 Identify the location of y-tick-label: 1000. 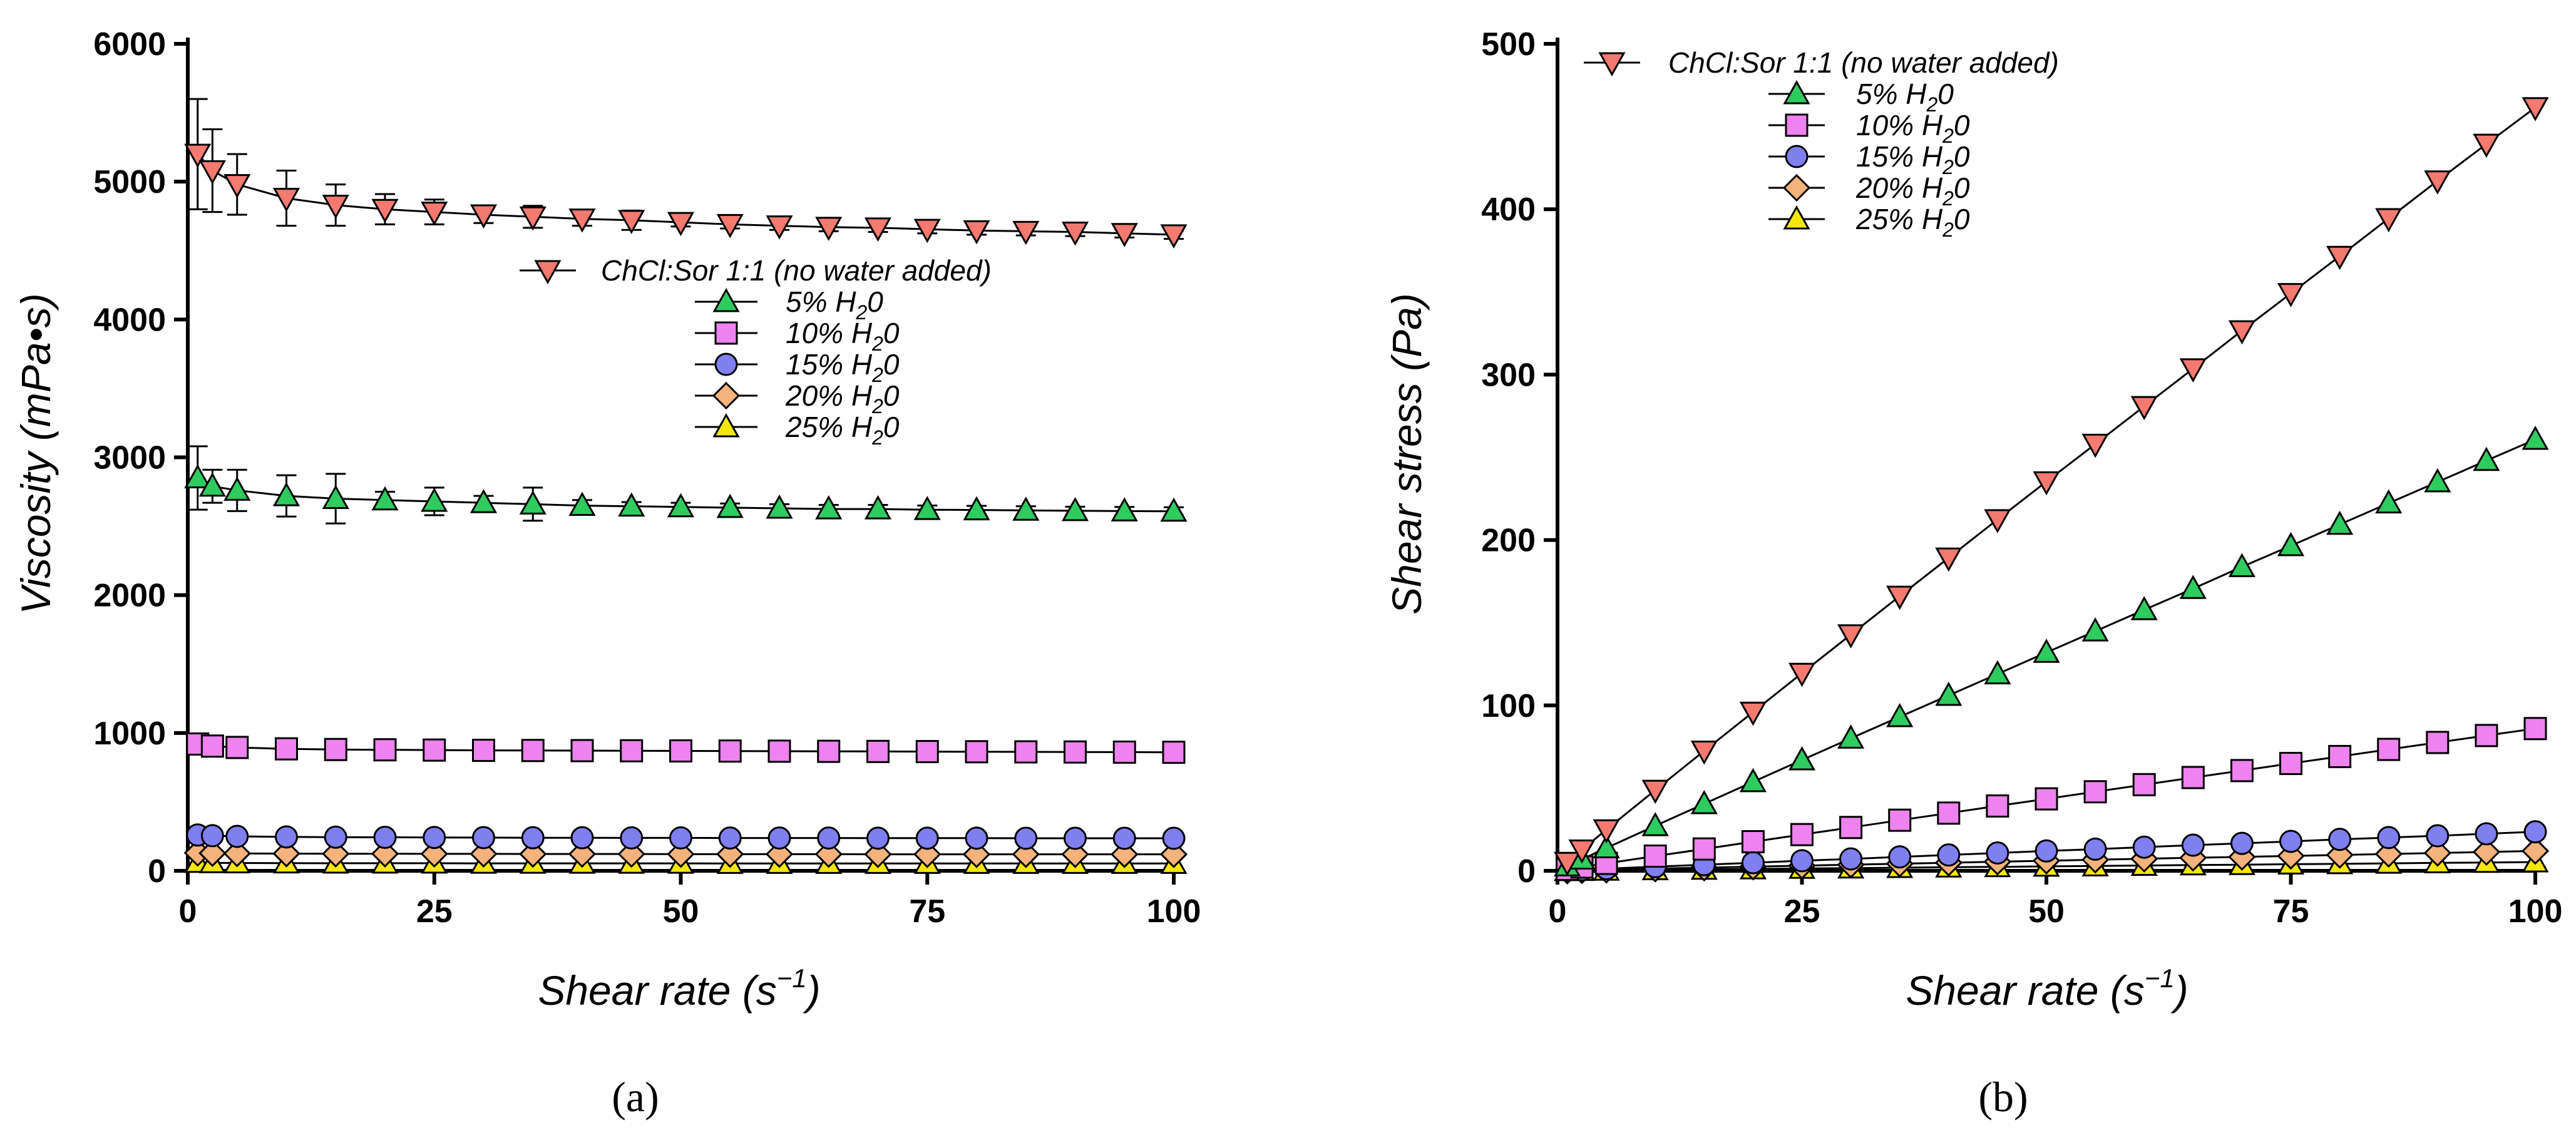
(129, 734).